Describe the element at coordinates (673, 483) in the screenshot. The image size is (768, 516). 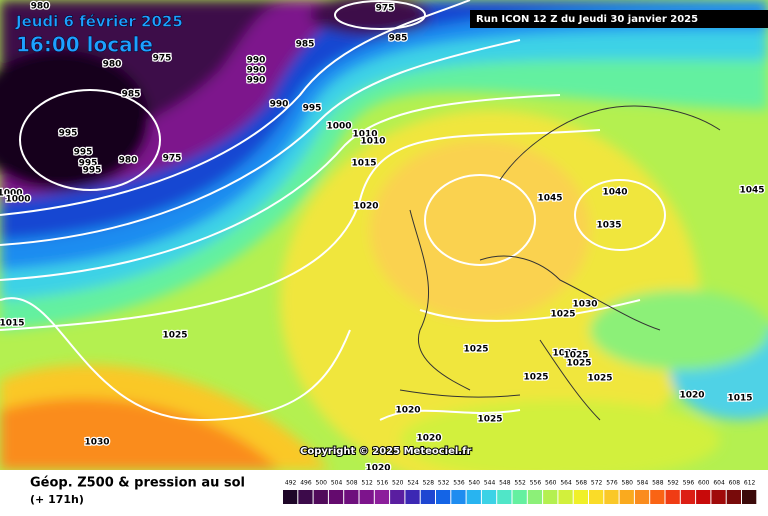
I see `scale-label: 592` at that location.